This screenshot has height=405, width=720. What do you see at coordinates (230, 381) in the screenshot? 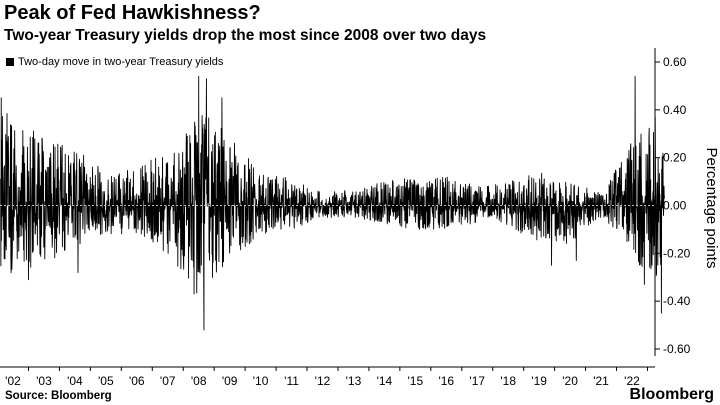
I see `x-tick-label: '09` at bounding box center [230, 381].